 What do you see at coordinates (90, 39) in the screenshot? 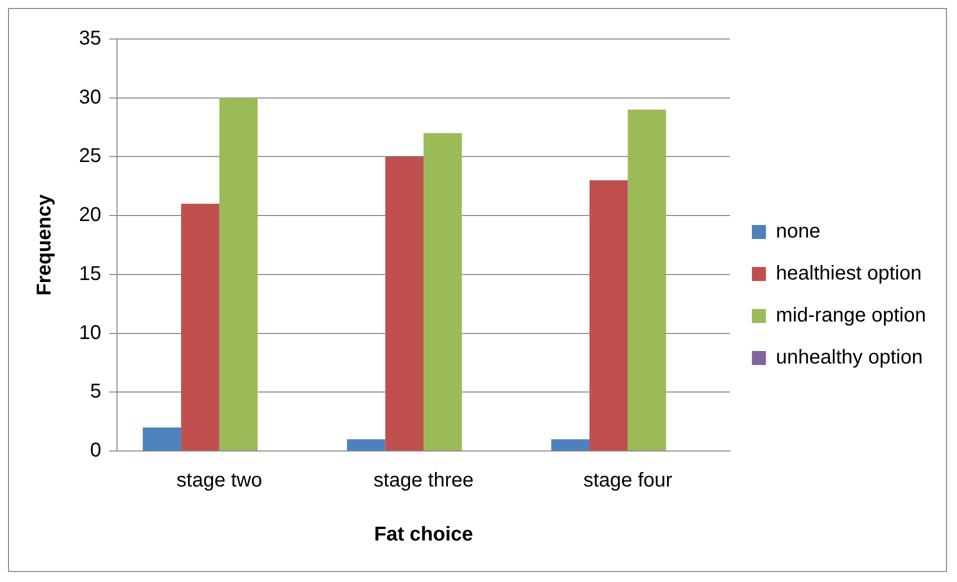
I see `y-tick-label: 35` at bounding box center [90, 39].